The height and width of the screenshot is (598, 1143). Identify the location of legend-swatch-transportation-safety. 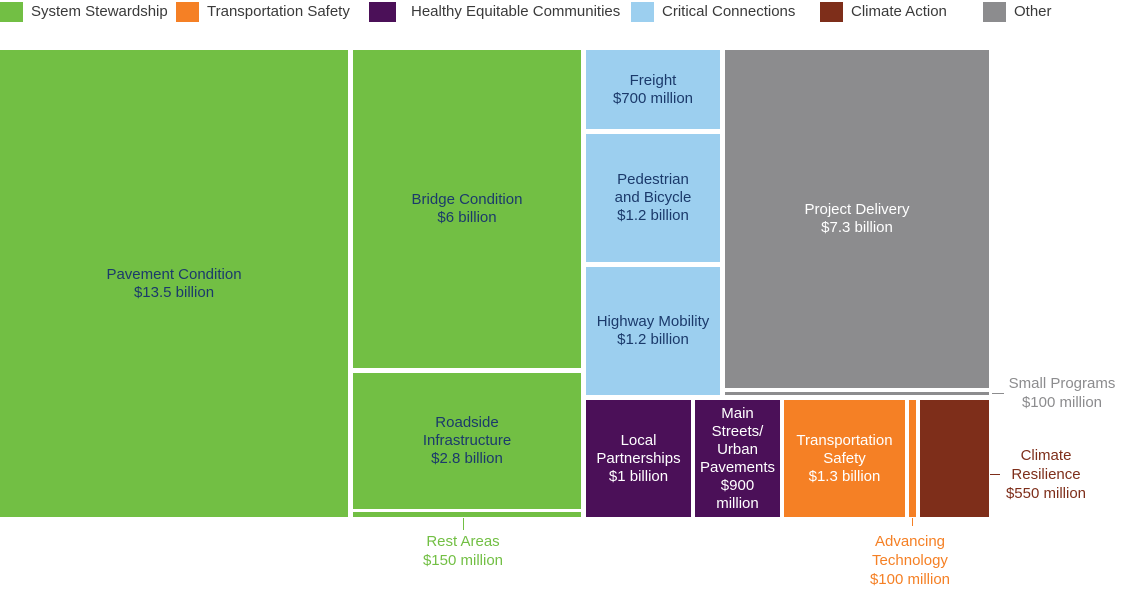
(187, 12).